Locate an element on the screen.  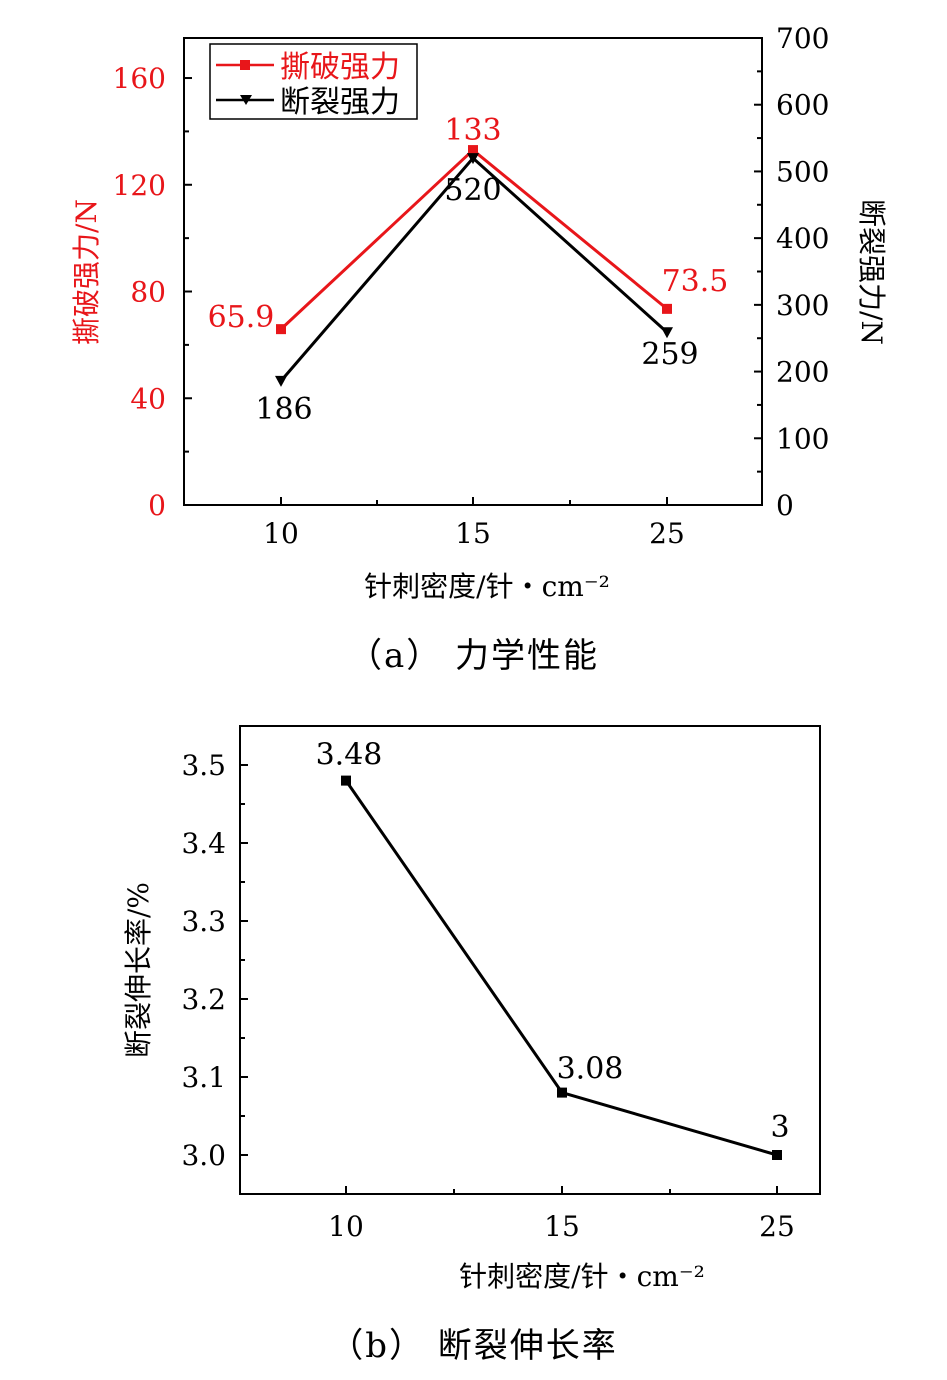
data-label-tear-strength: 133 is located at coordinates (472, 130).